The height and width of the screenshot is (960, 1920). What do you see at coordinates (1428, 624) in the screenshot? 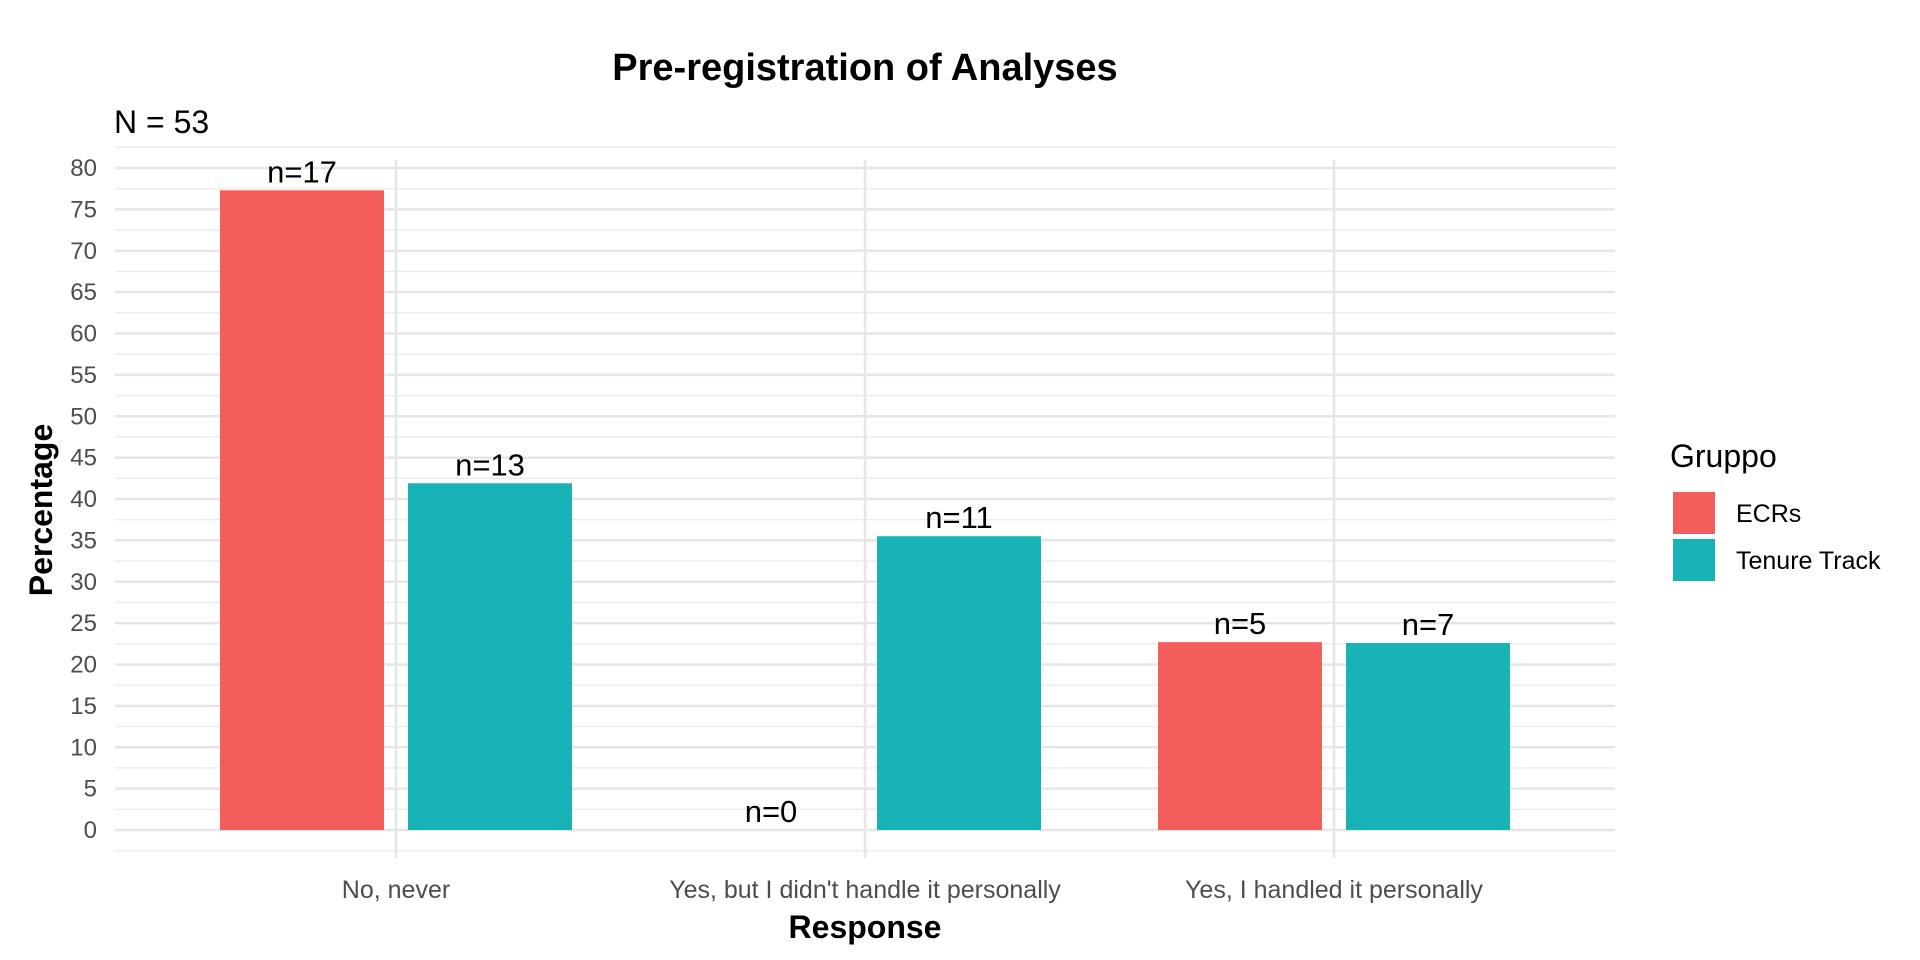
I see `bar-value-label: n=7` at bounding box center [1428, 624].